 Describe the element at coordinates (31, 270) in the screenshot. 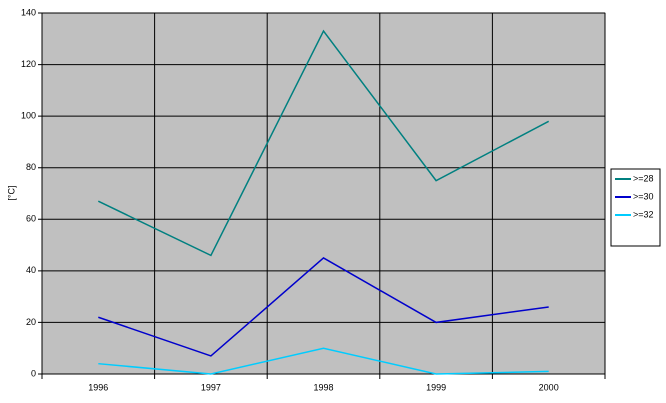

I see `y-tick-label: 40` at that location.